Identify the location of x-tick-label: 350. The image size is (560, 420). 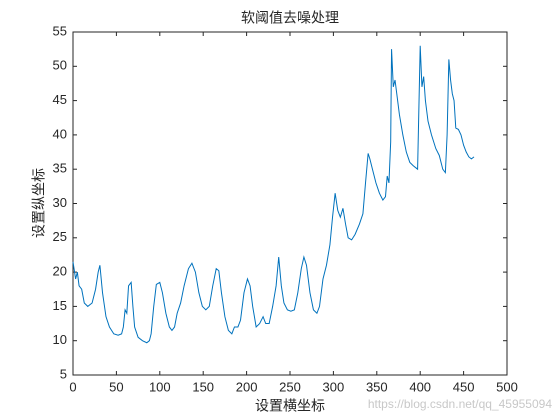
(377, 386).